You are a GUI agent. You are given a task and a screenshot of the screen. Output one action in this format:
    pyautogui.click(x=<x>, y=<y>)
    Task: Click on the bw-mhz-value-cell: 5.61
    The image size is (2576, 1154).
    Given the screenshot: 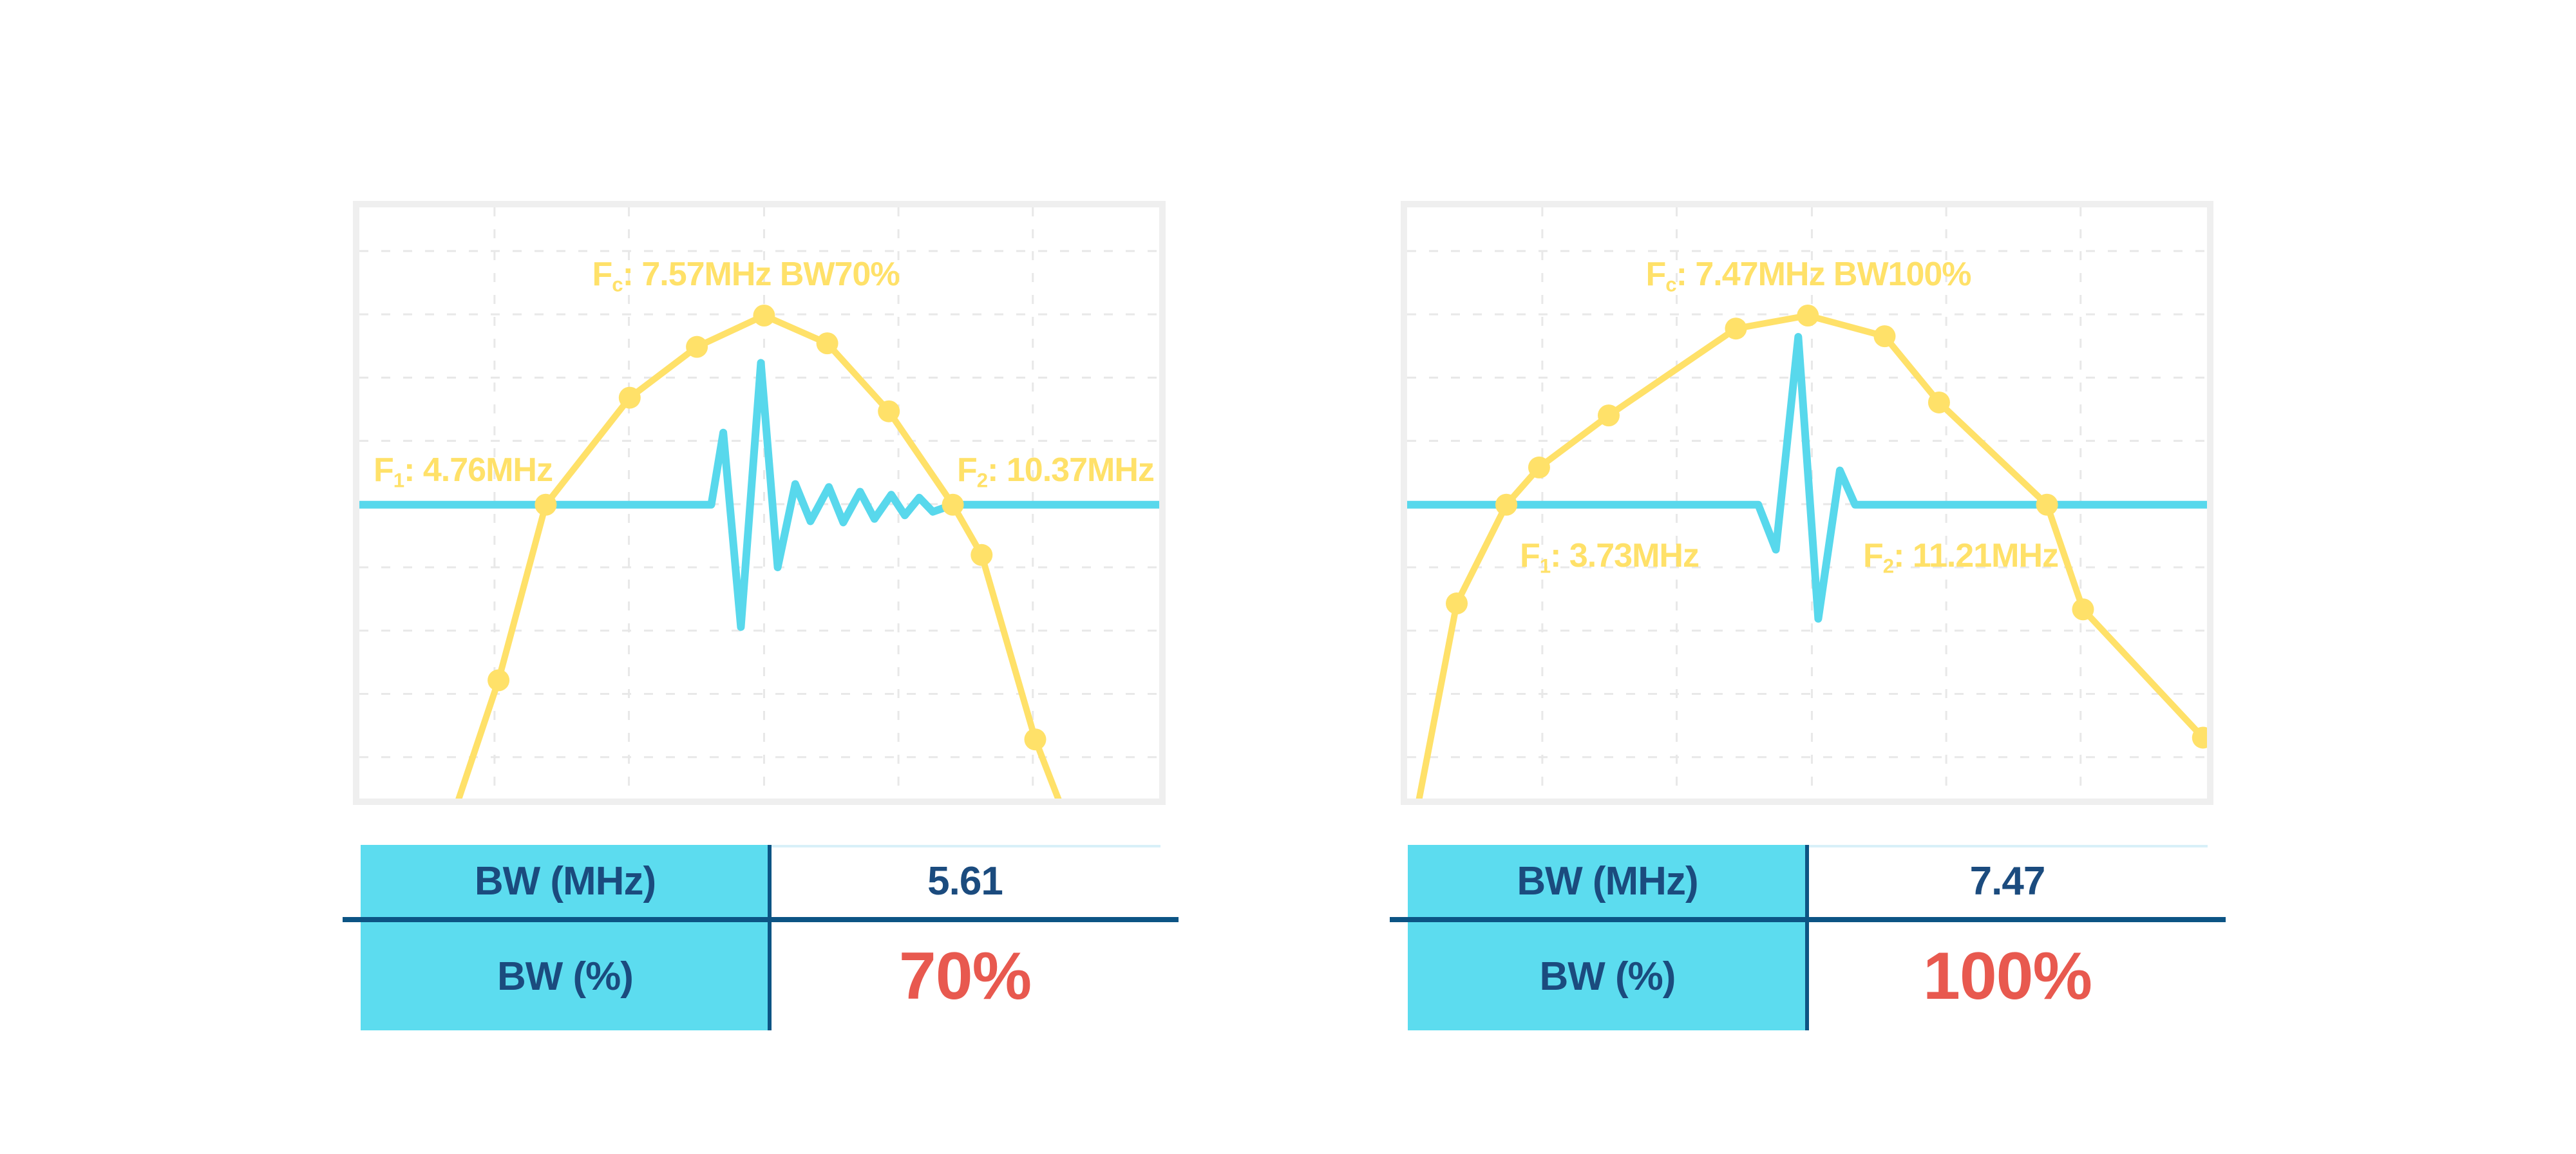 What is the action you would take?
    pyautogui.click(x=965, y=881)
    